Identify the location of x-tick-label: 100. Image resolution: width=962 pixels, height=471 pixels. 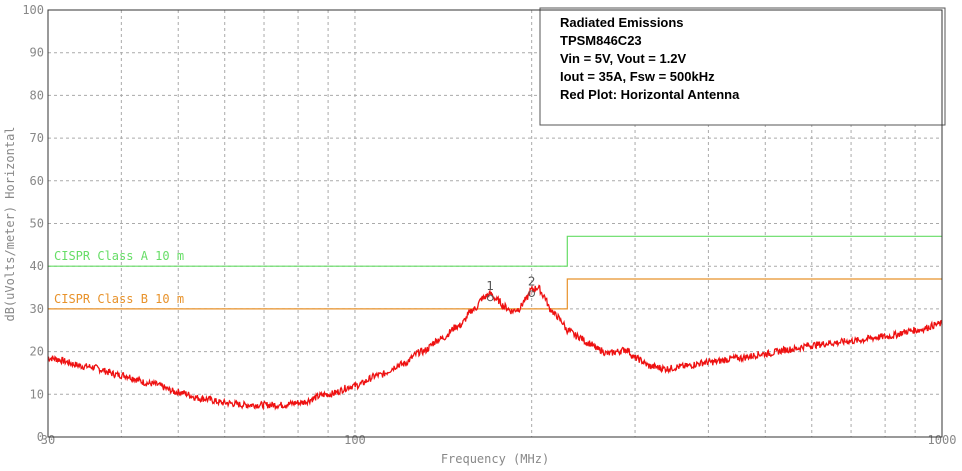
(355, 440).